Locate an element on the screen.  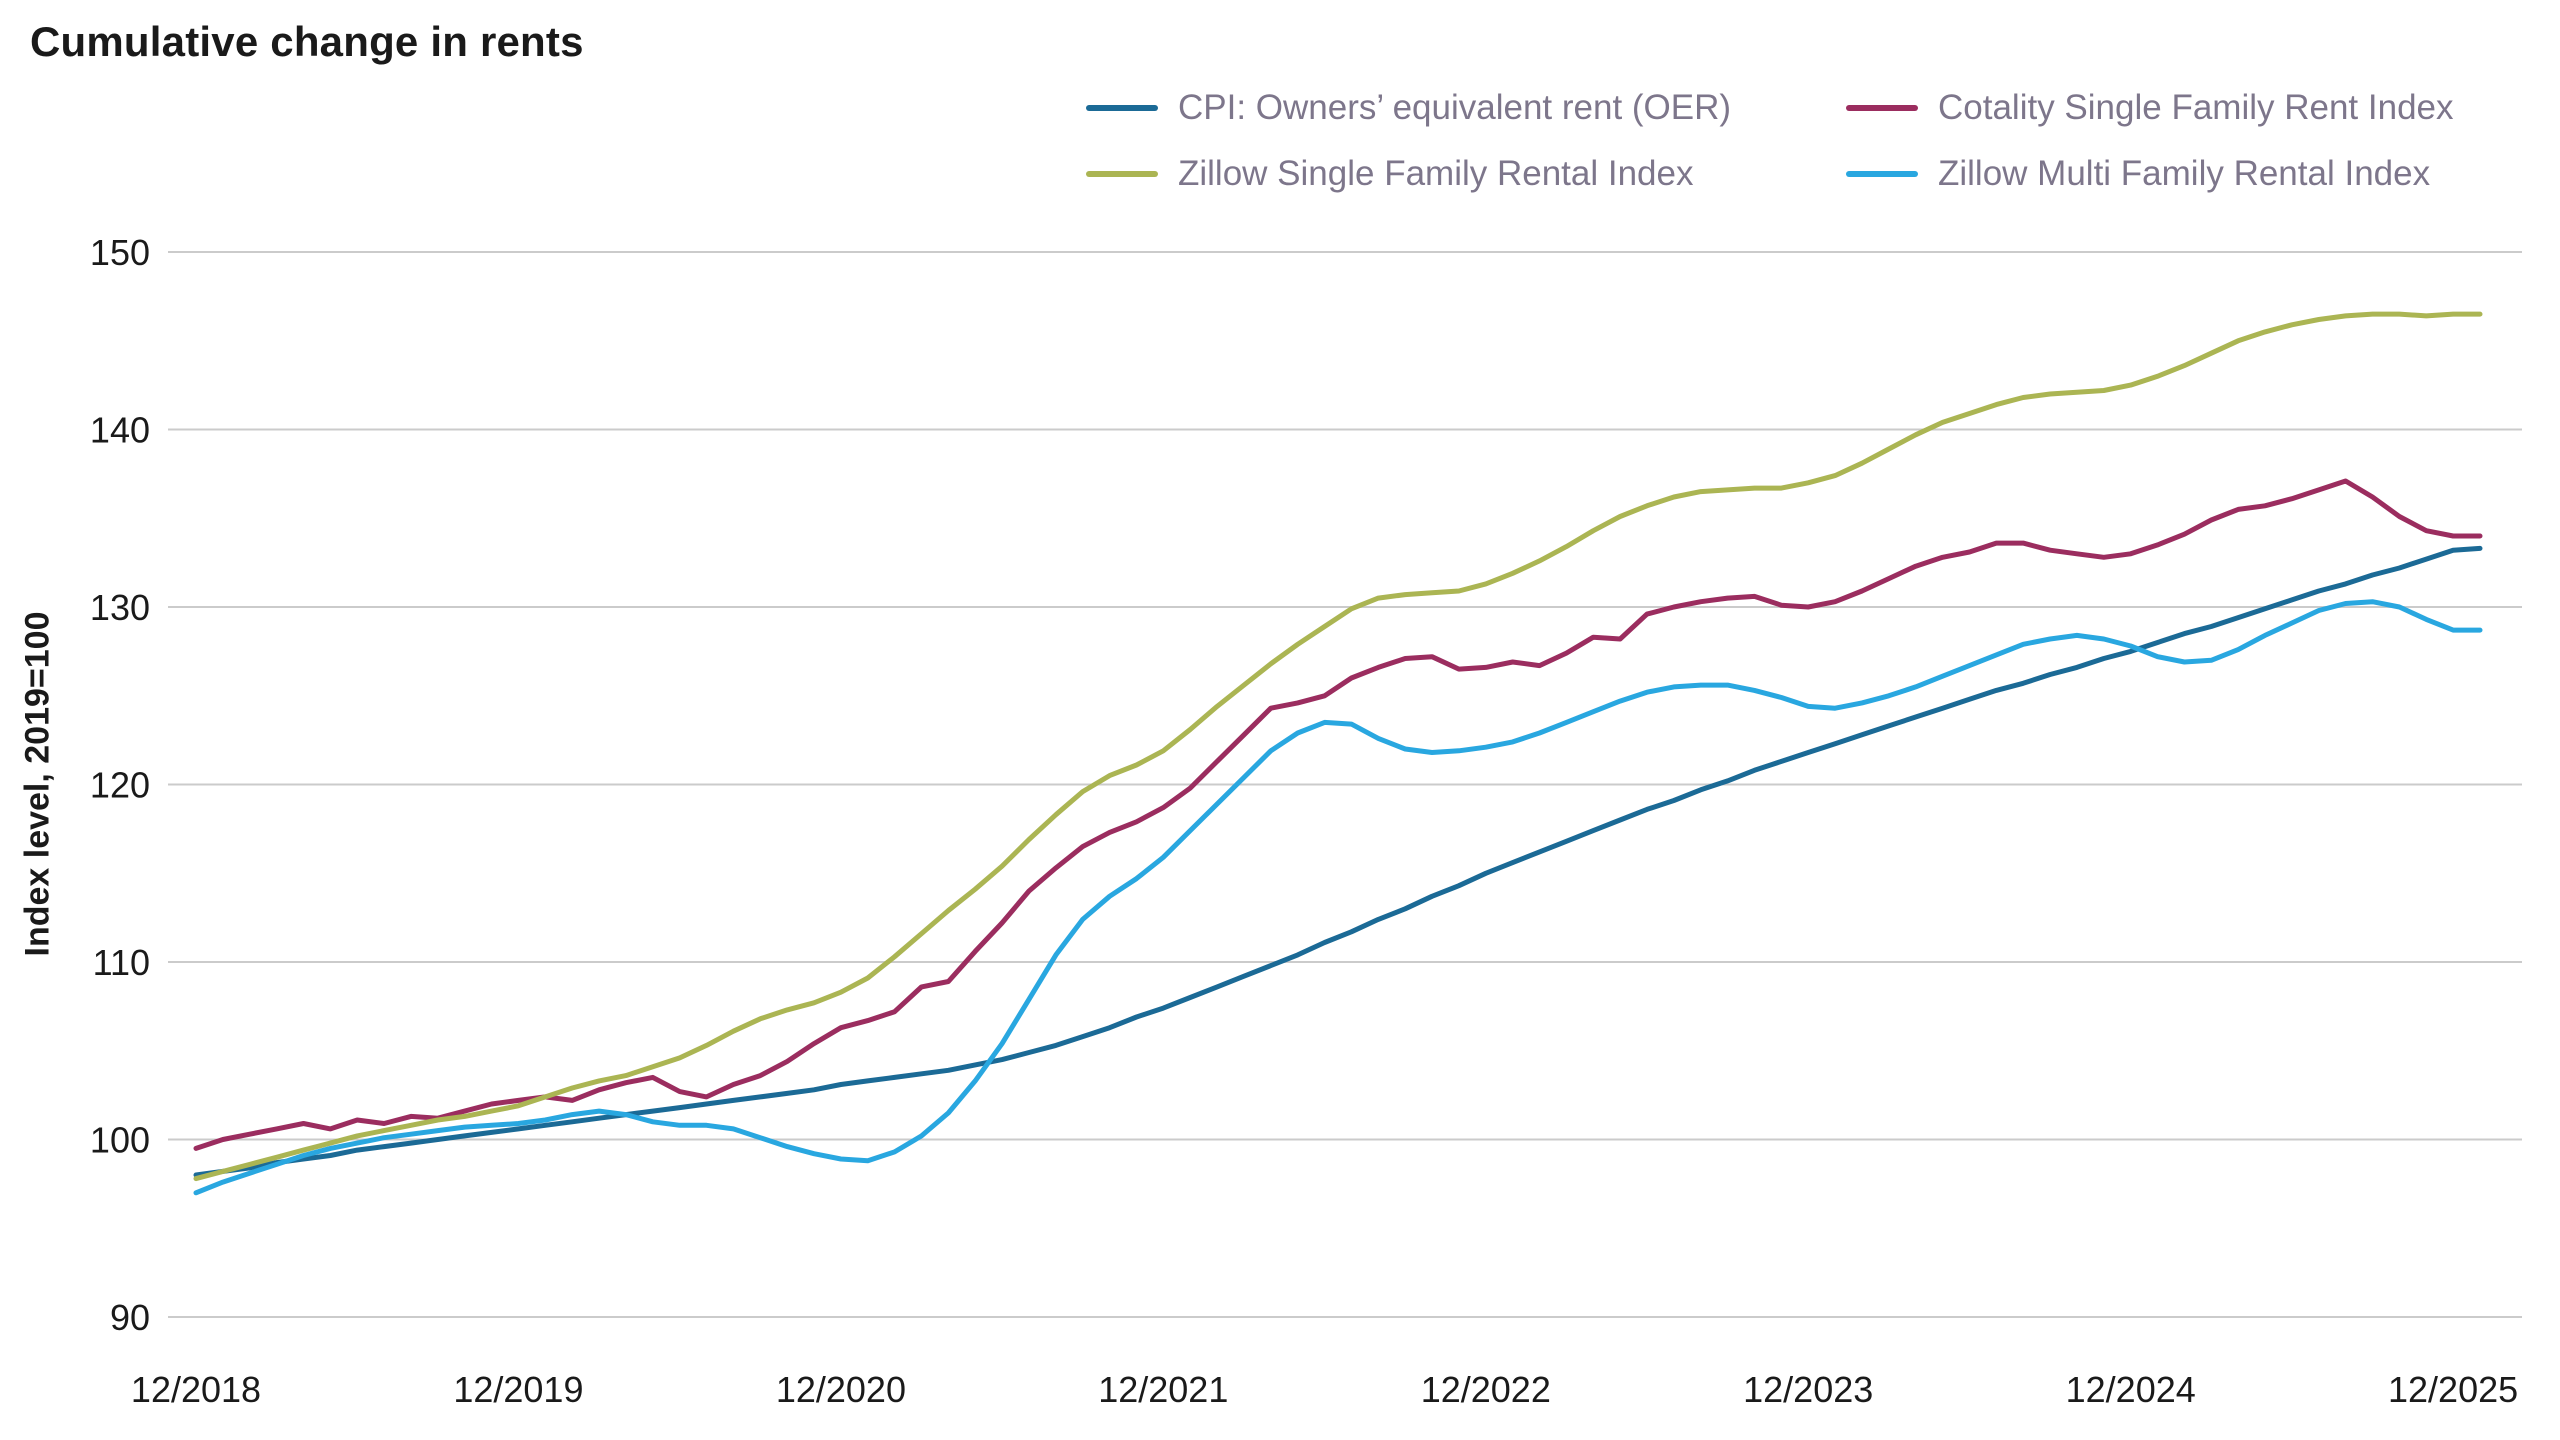
x-tick-label: 12/2019 is located at coordinates (518, 1389).